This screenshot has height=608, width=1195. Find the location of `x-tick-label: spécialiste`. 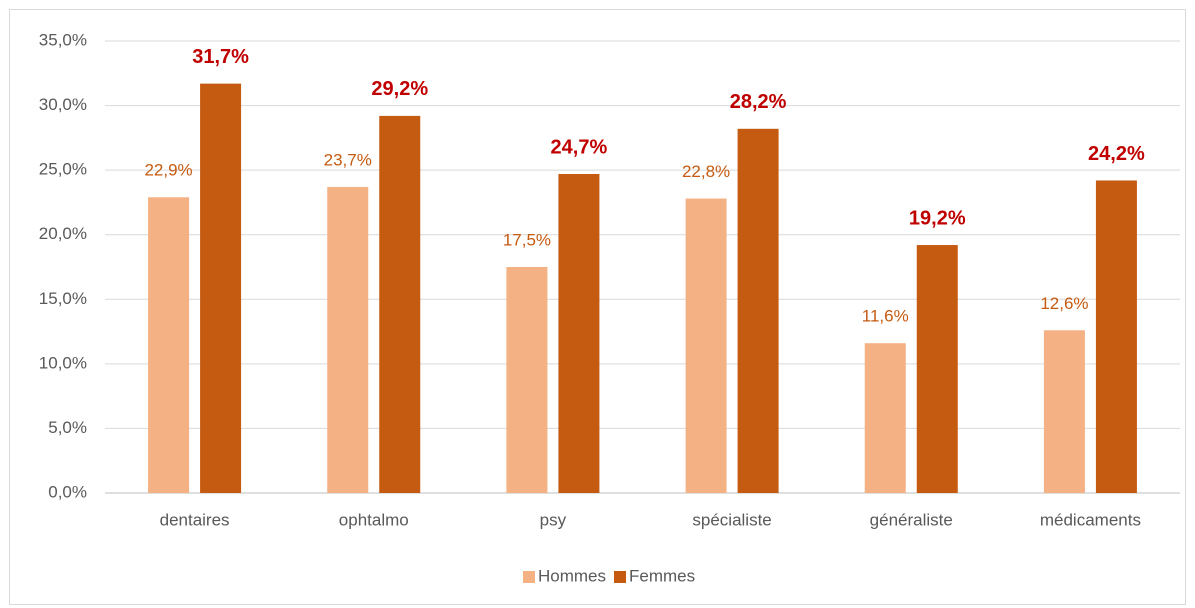

x-tick-label: spécialiste is located at coordinates (731, 519).